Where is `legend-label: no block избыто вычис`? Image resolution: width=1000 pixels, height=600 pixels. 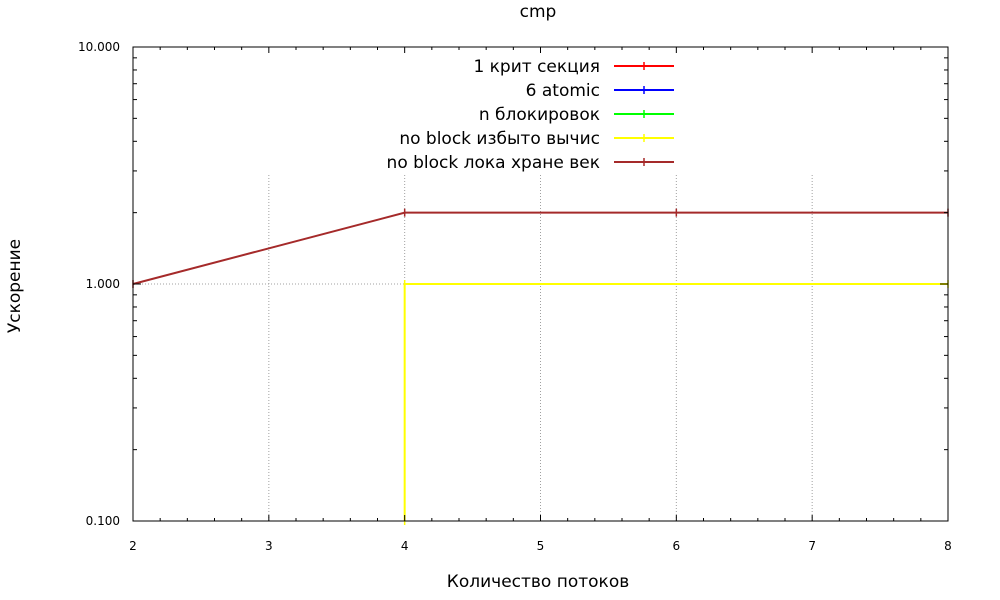 legend-label: no block избыто вычис is located at coordinates (499, 139).